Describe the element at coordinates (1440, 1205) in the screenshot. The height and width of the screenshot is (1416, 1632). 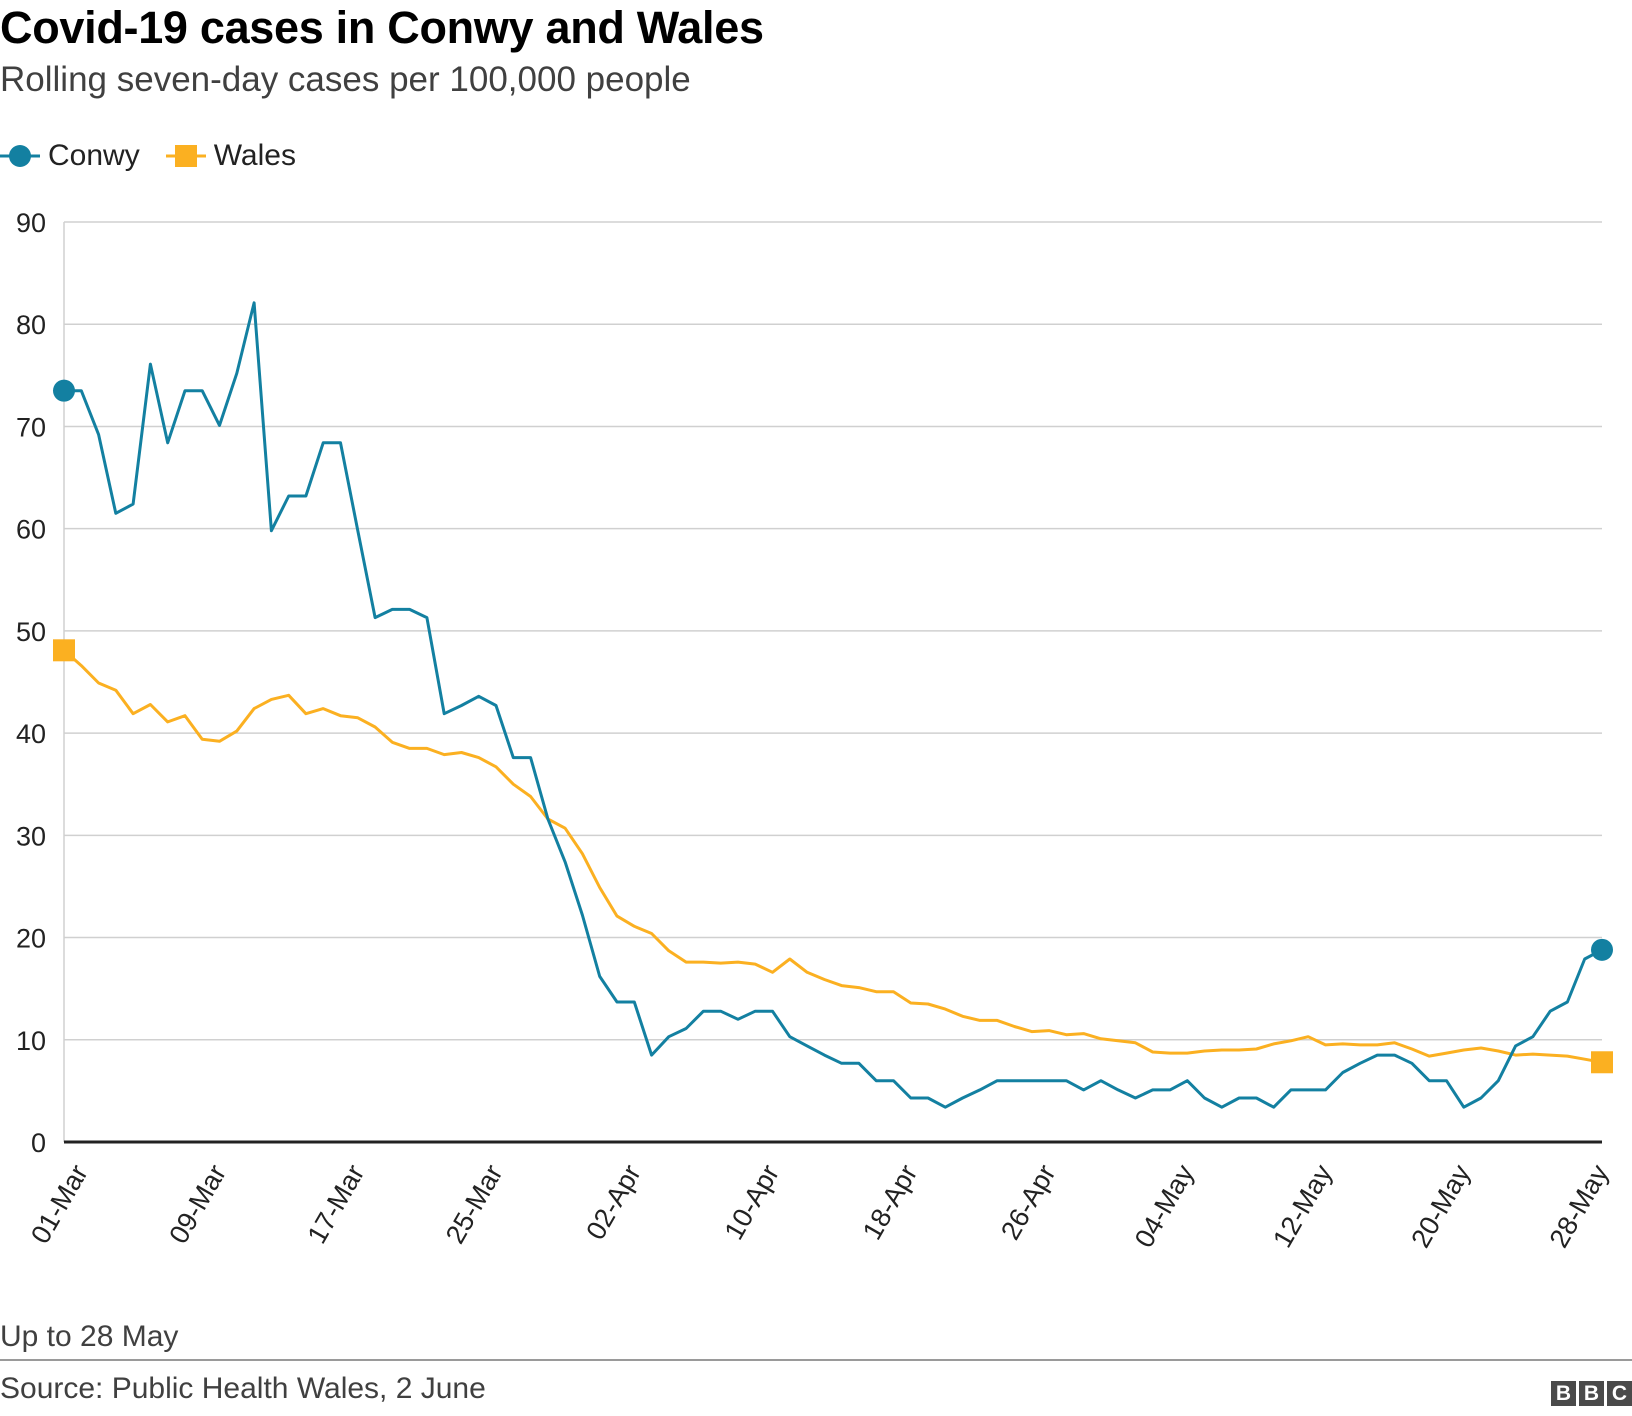
I see `x-tick-label: 20-May` at that location.